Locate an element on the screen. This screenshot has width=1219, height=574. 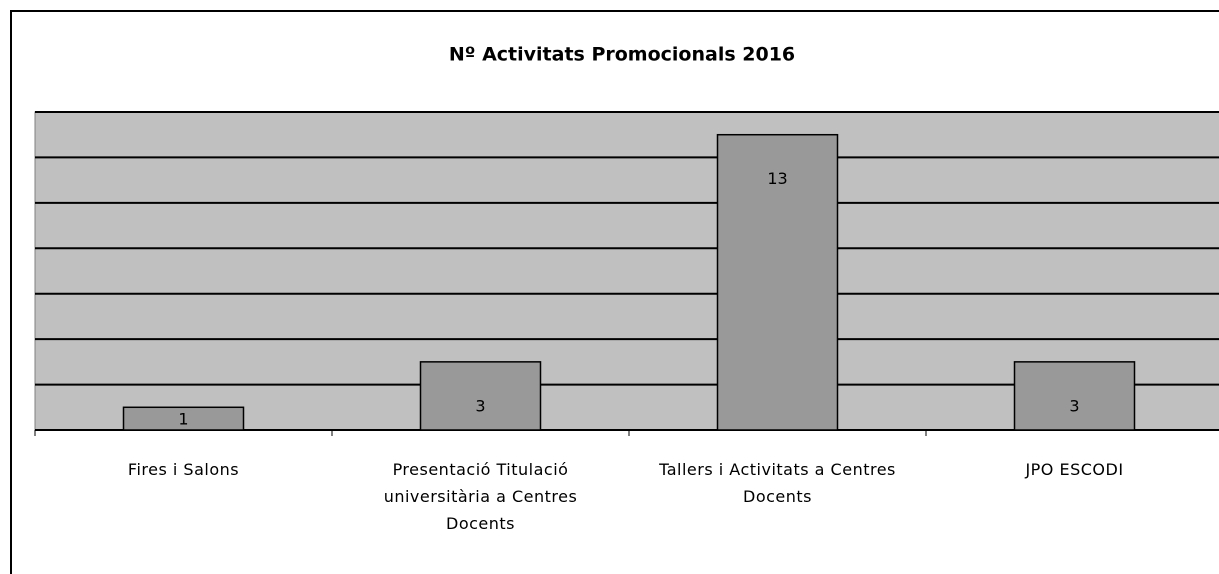
x-tick-label: Fires i Salons is located at coordinates (183, 469).